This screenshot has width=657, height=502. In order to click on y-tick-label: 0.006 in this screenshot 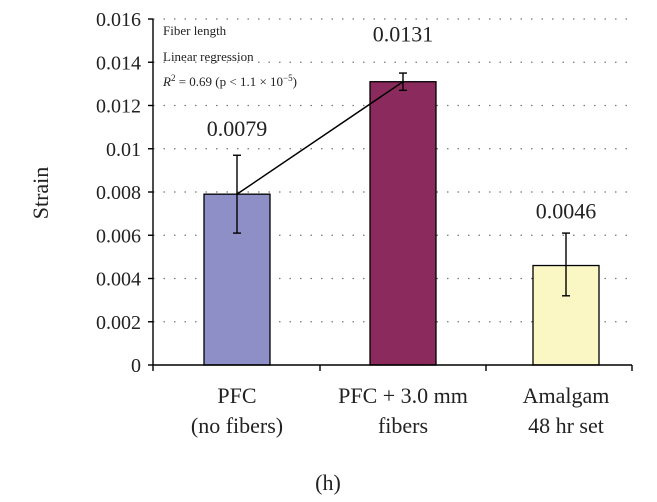, I will do `click(118, 236)`.